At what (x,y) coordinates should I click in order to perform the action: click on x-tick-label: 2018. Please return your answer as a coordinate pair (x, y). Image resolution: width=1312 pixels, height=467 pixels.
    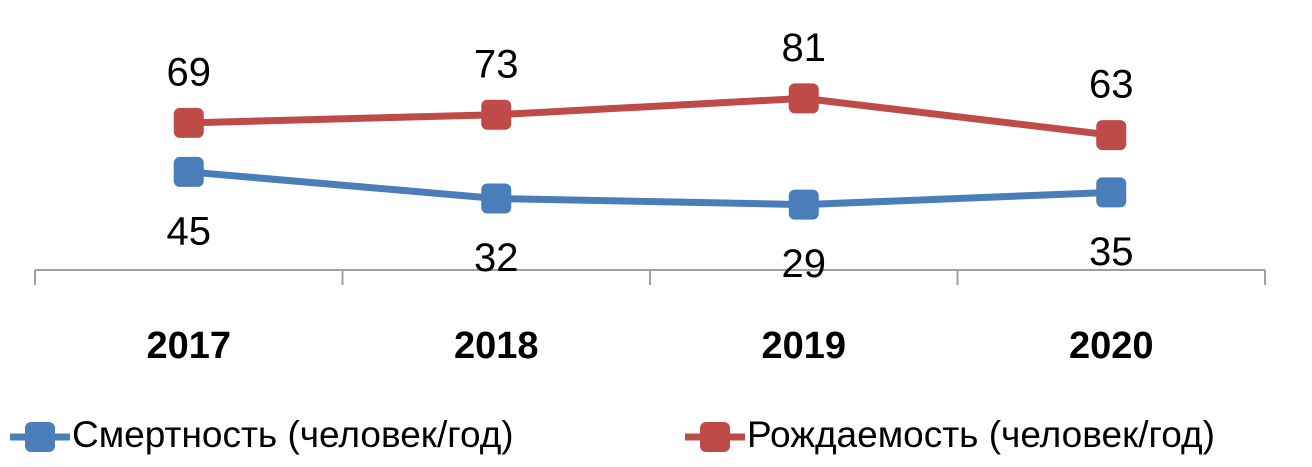
    Looking at the image, I should click on (496, 346).